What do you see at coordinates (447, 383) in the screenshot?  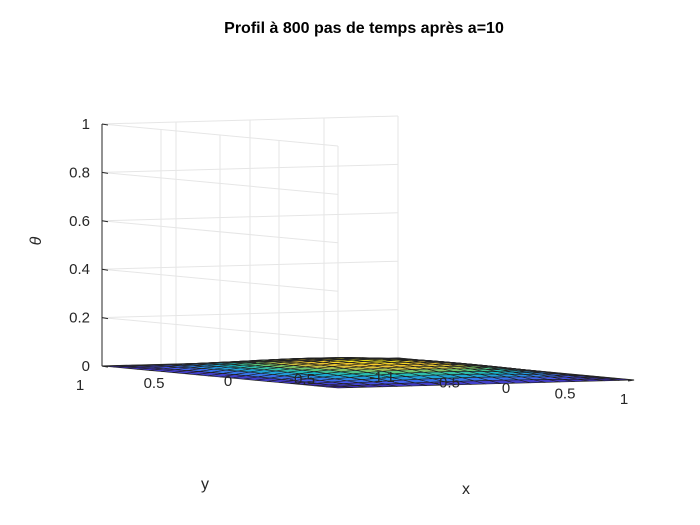 I see `x-tick-label: -0.5` at bounding box center [447, 383].